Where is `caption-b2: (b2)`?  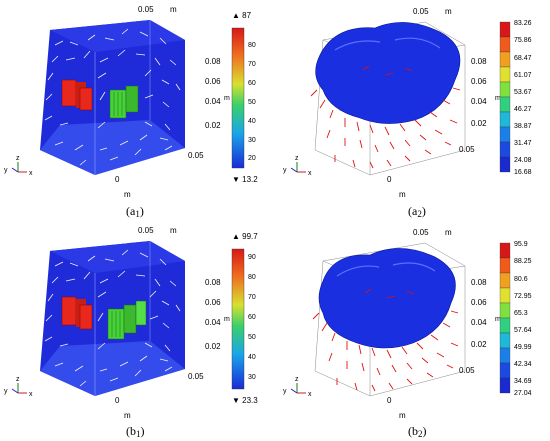 caption-b2: (b2) is located at coordinates (417, 431).